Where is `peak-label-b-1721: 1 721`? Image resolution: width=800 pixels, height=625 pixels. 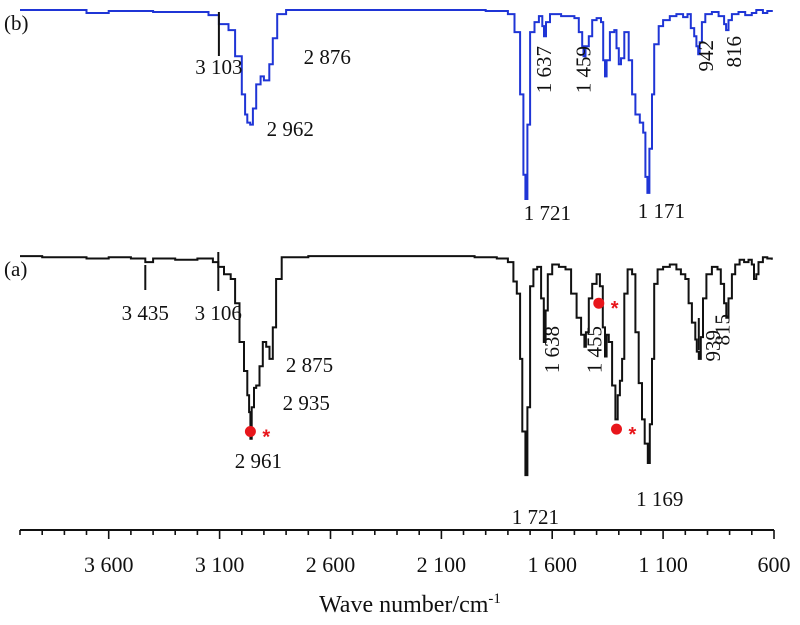
peak-label-b-1721: 1 721 is located at coordinates (547, 213).